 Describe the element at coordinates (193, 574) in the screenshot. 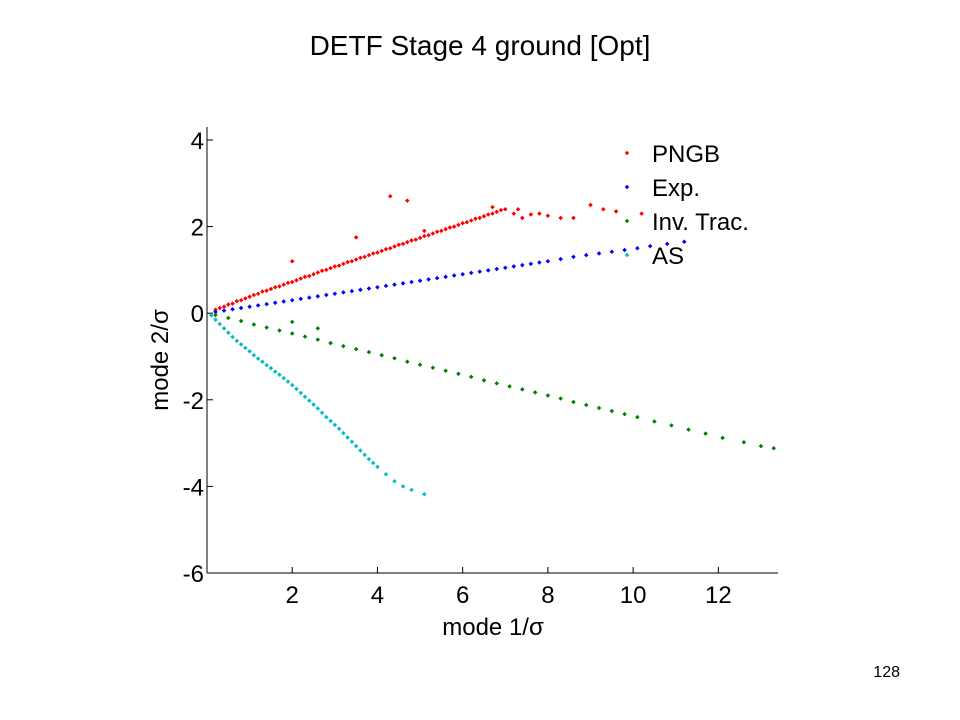

I see `y-tick-label: -6` at that location.